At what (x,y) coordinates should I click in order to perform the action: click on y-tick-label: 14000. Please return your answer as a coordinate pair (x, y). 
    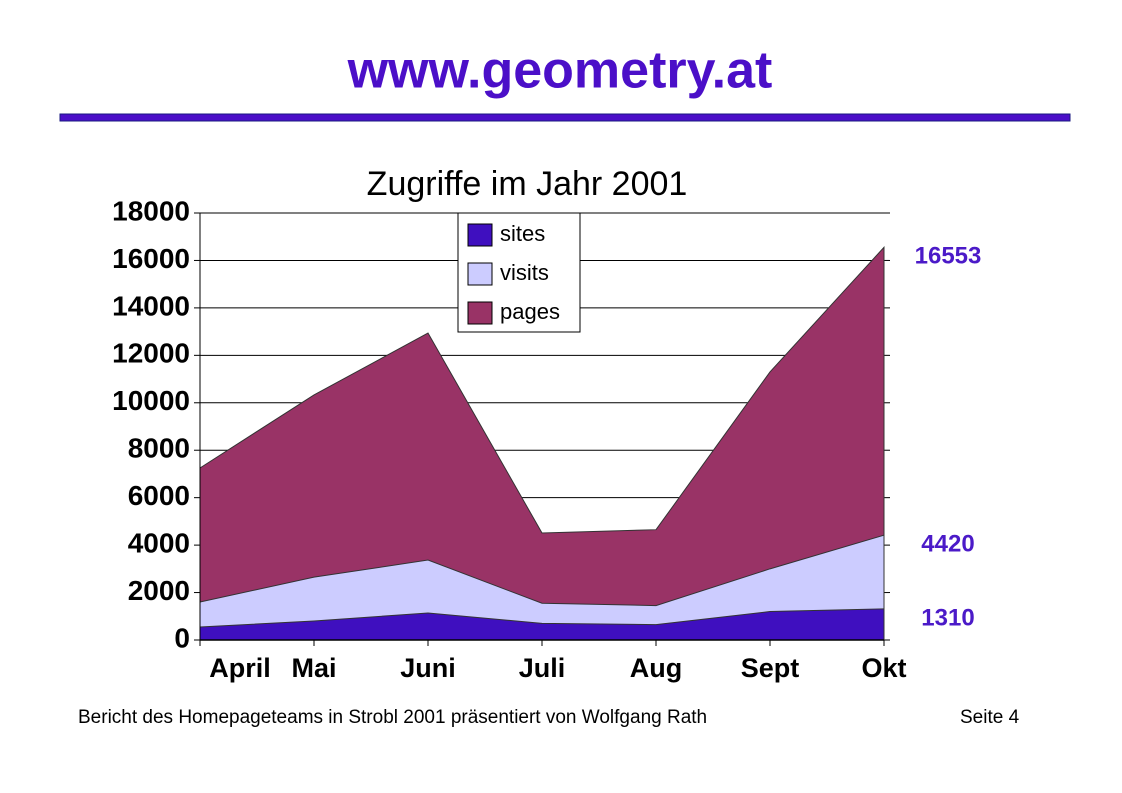
    Looking at the image, I should click on (151, 305).